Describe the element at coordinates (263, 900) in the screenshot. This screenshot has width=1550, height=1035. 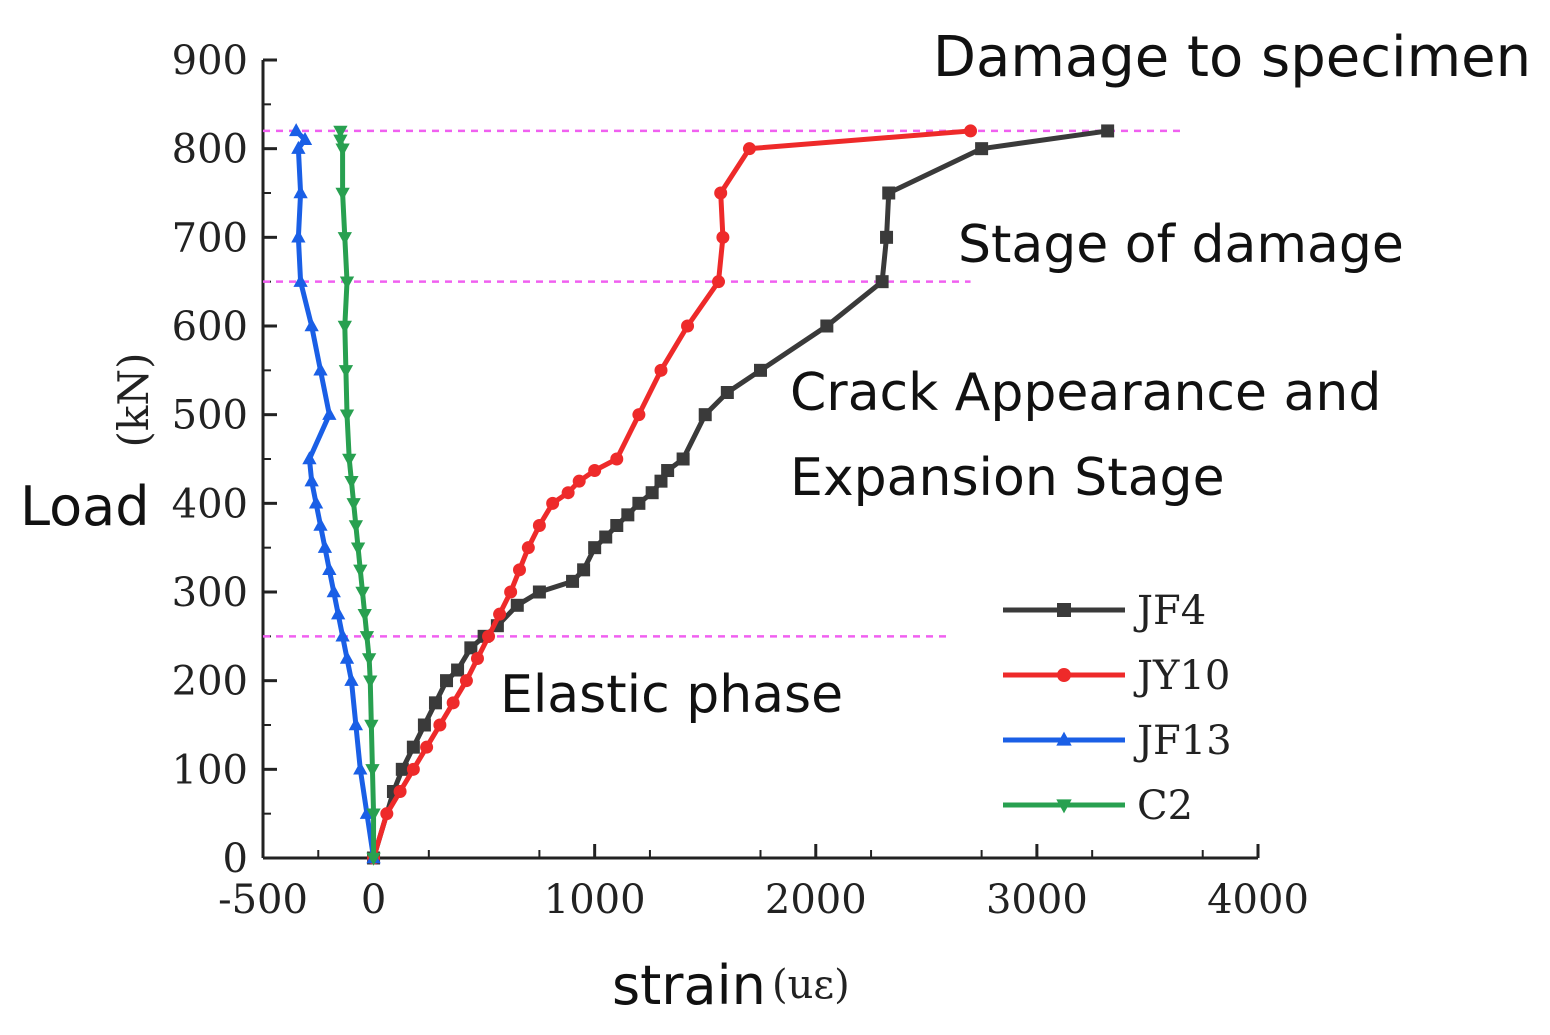
I see `x-tick-label: -500` at that location.